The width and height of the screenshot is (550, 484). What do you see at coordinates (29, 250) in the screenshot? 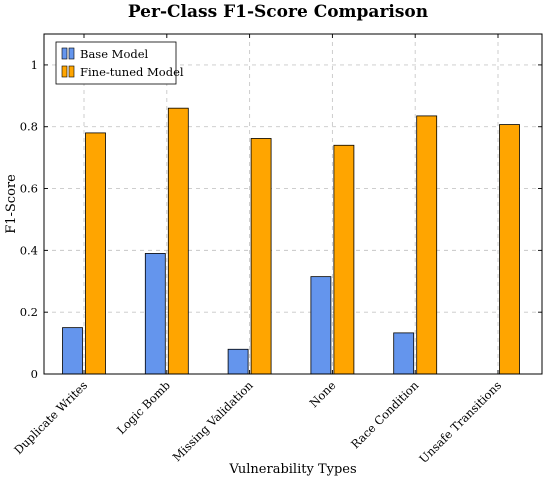
I see `y-tick-label: 0.4` at bounding box center [29, 250].